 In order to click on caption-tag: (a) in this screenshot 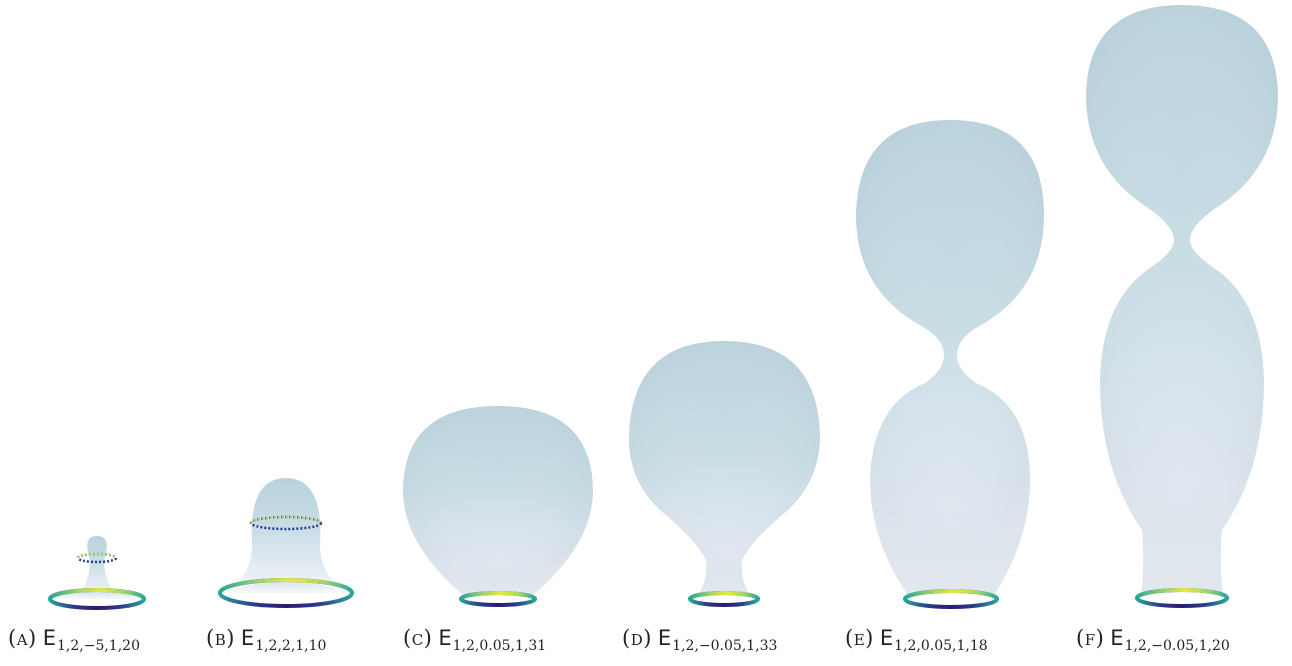, I will do `click(22, 638)`.